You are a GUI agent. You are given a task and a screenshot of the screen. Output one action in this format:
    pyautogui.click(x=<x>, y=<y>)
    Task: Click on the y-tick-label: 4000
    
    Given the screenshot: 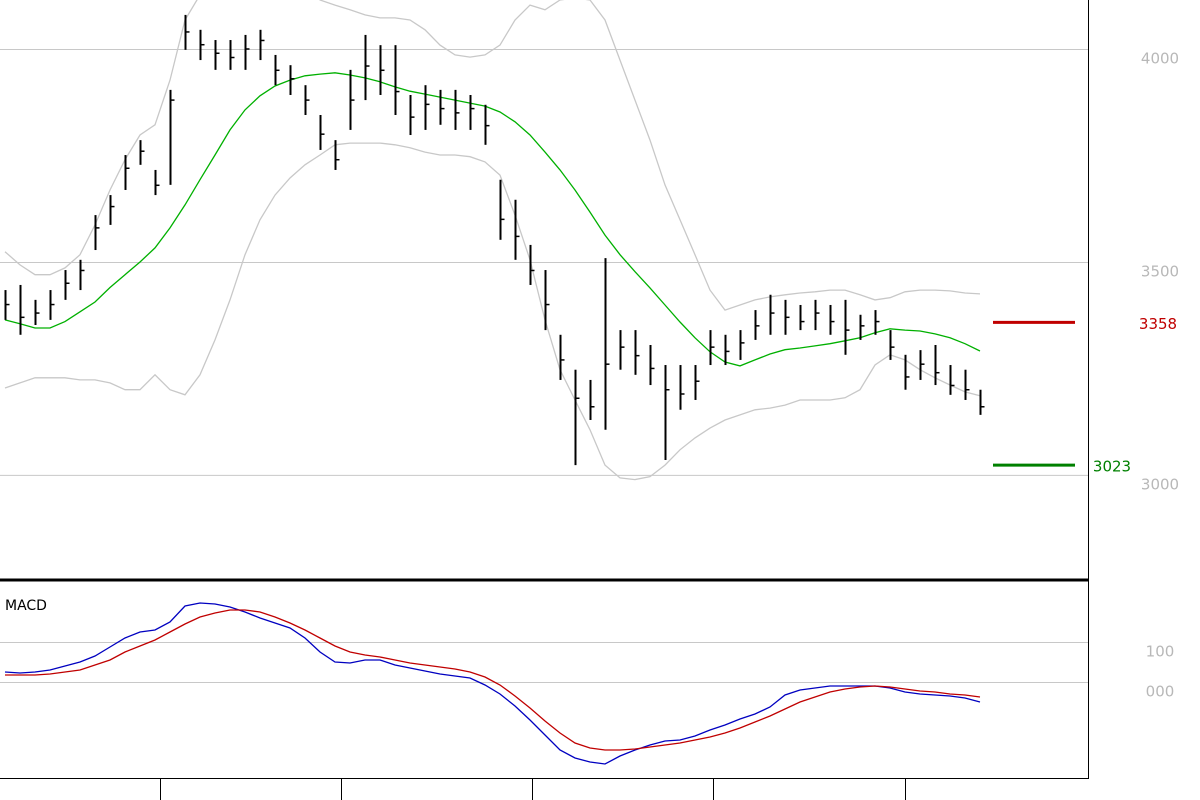 What is the action you would take?
    pyautogui.click(x=1160, y=58)
    